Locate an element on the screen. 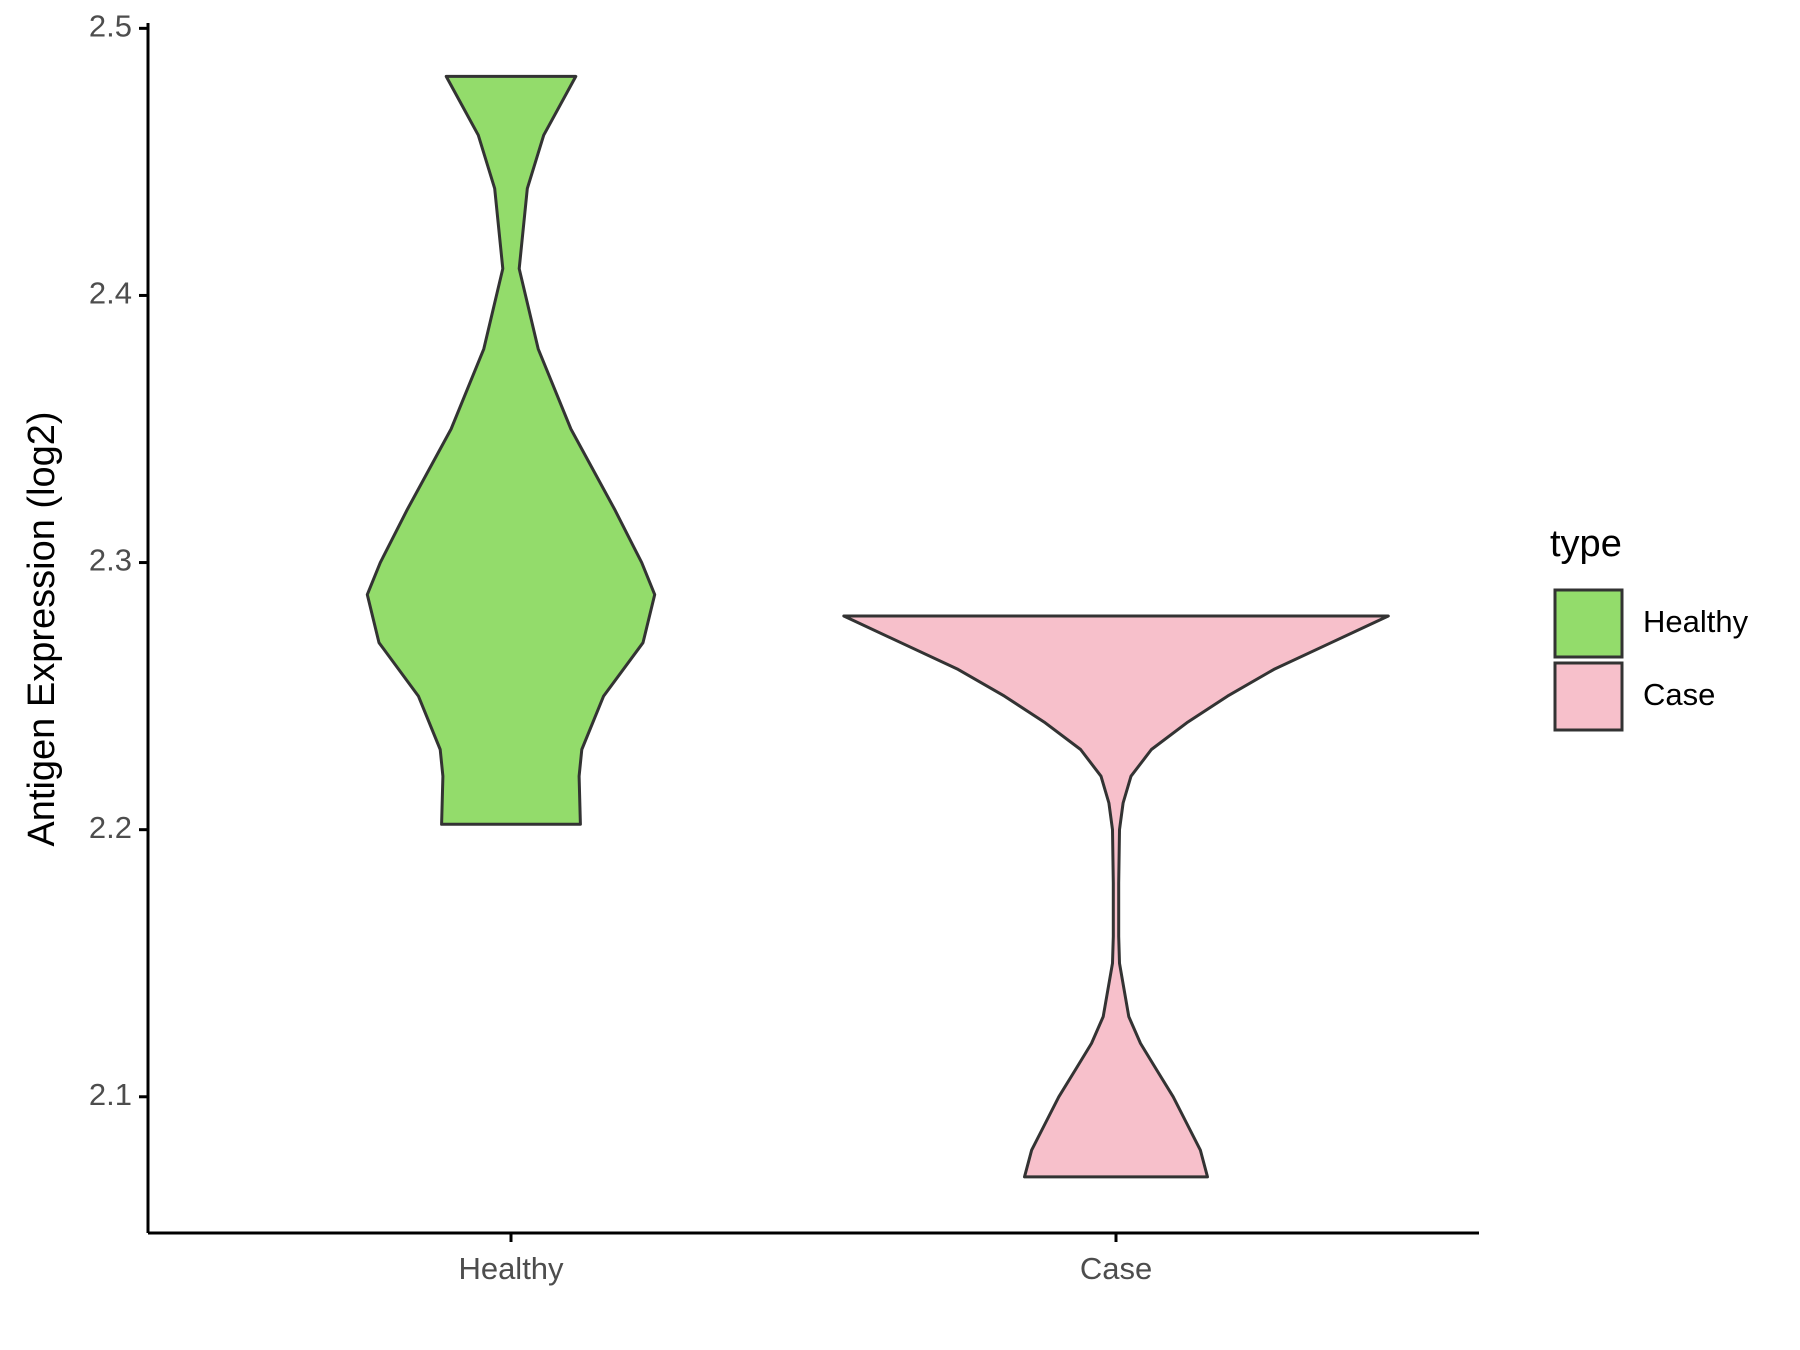  legend-title: type is located at coordinates (1586, 544).